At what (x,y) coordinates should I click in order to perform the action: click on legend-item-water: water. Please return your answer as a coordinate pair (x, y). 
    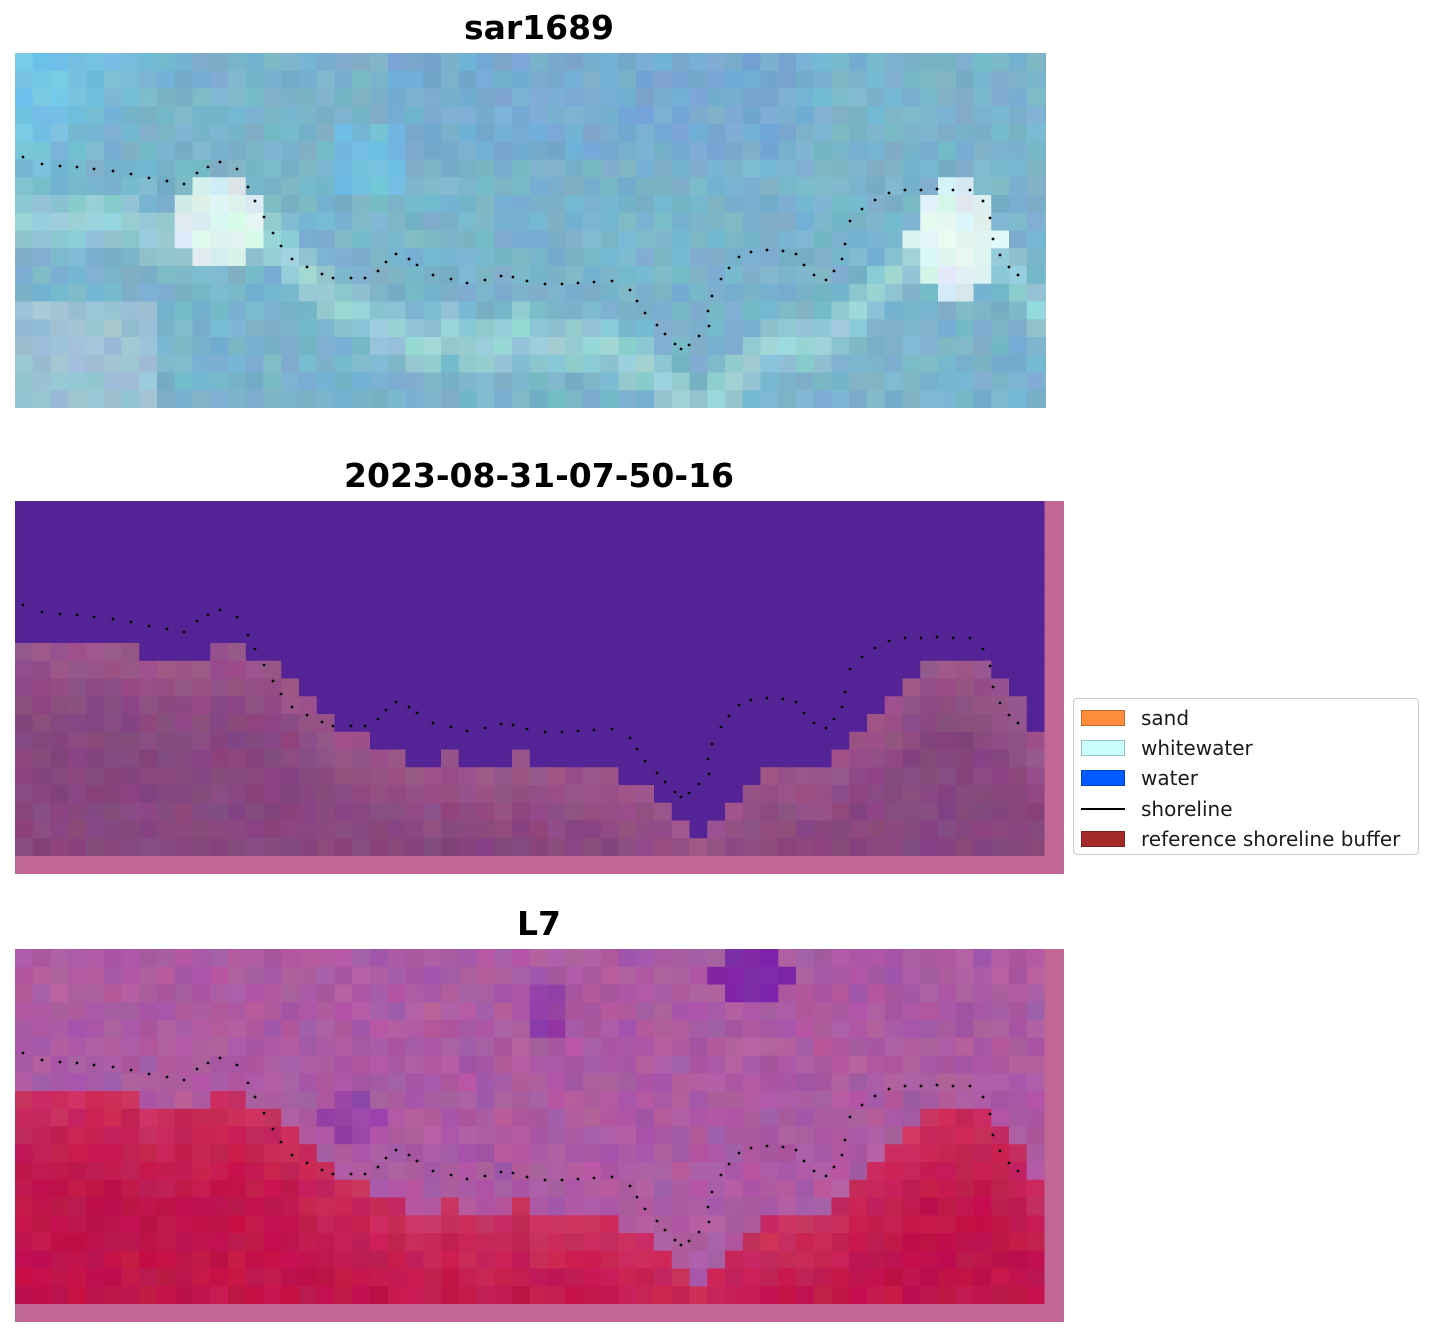
    Looking at the image, I should click on (1249, 778).